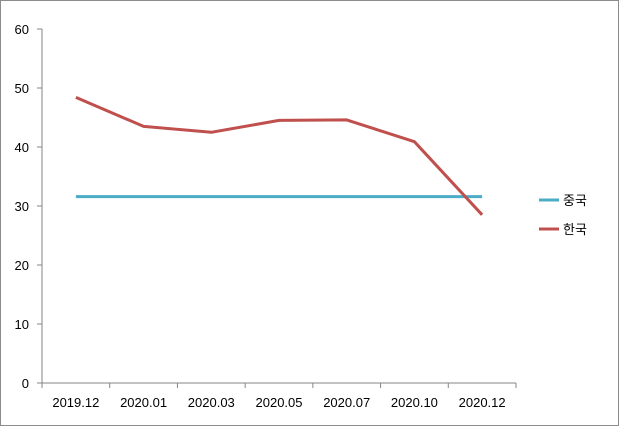 This screenshot has width=619, height=430. What do you see at coordinates (25, 383) in the screenshot?
I see `y-tick-label: 0` at bounding box center [25, 383].